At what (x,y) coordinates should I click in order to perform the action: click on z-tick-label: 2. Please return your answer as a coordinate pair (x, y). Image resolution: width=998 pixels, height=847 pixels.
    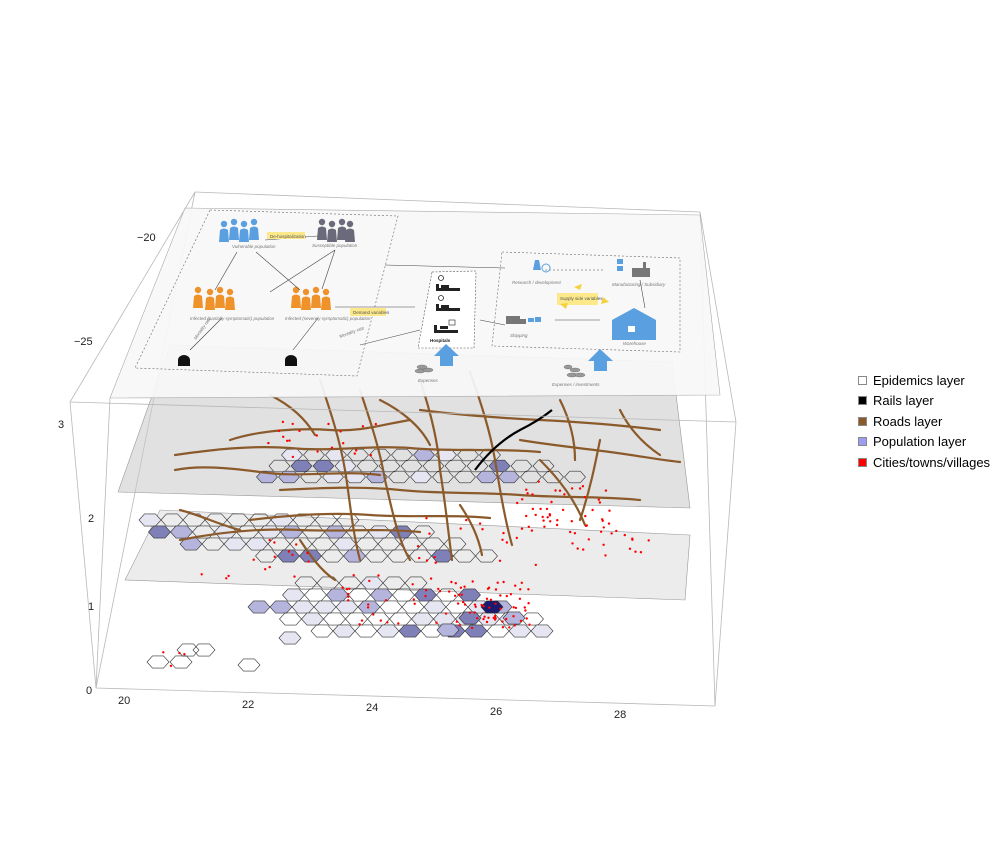
    Looking at the image, I should click on (91, 519).